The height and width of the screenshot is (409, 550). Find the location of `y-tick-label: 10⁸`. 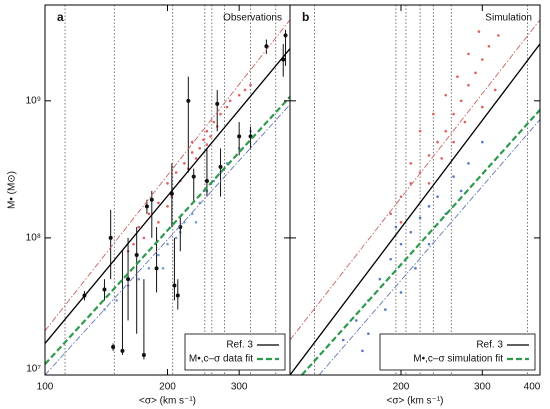

y-tick-label: 10⁸ is located at coordinates (33, 238).